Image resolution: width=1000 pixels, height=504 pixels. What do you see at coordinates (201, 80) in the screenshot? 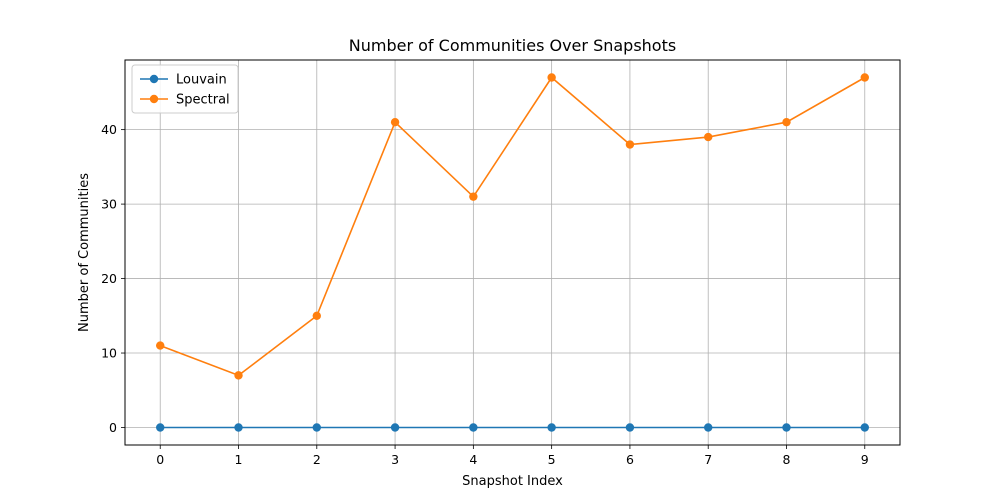
I see `legend-label-louvain: Louvain` at bounding box center [201, 80].